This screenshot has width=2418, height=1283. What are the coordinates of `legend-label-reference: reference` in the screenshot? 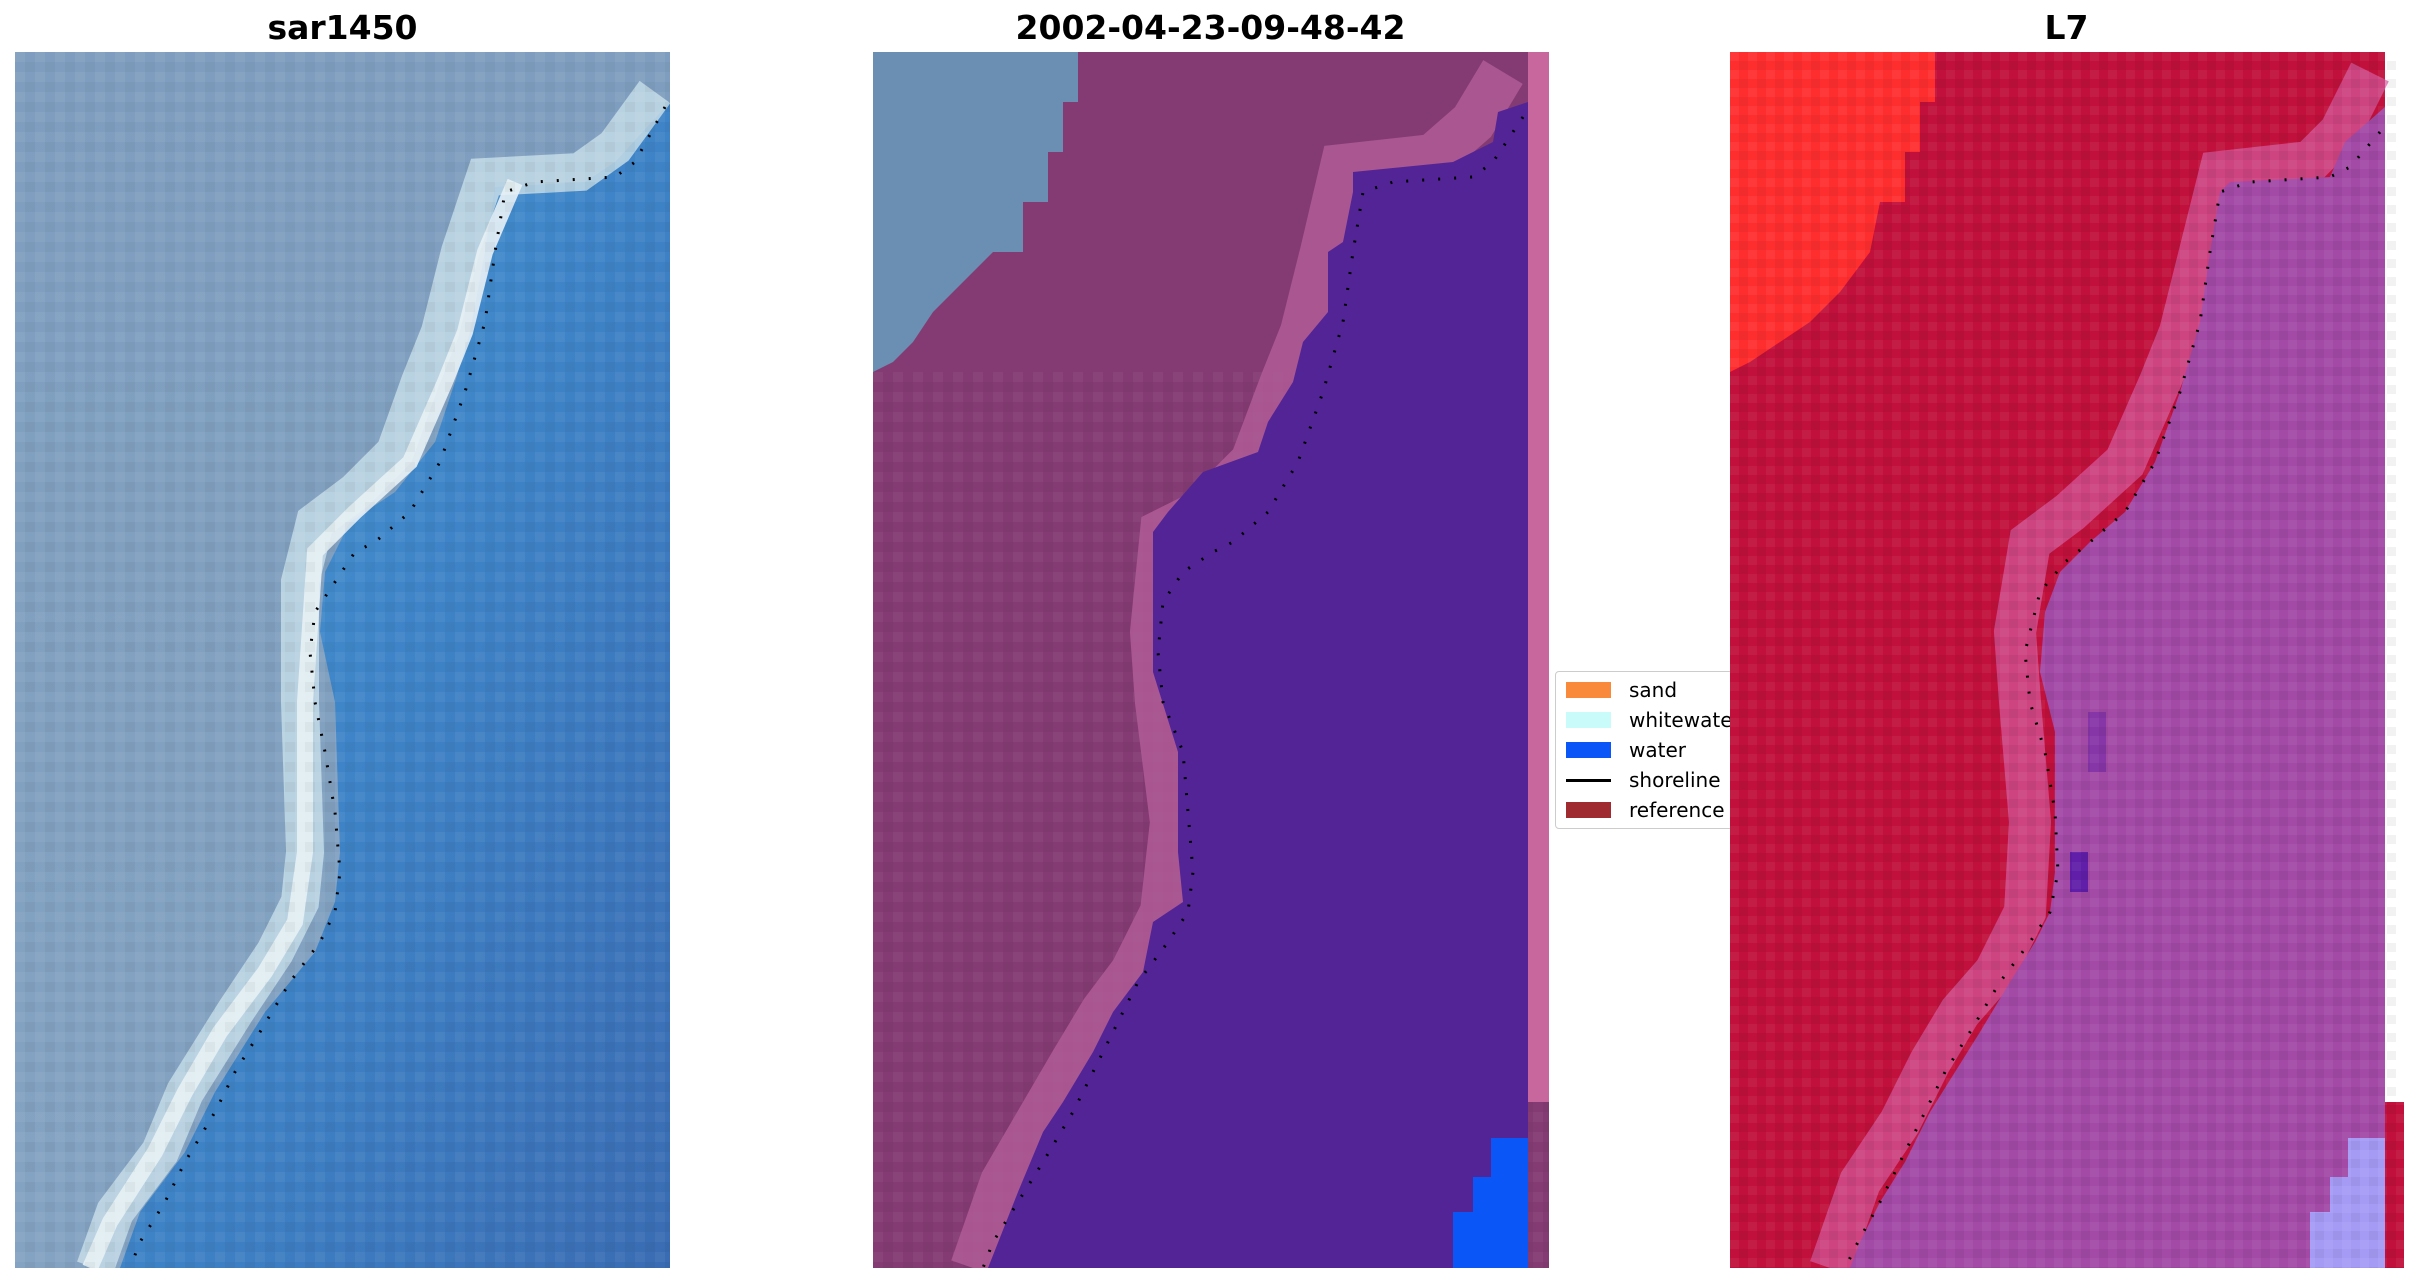 It's located at (1677, 810).